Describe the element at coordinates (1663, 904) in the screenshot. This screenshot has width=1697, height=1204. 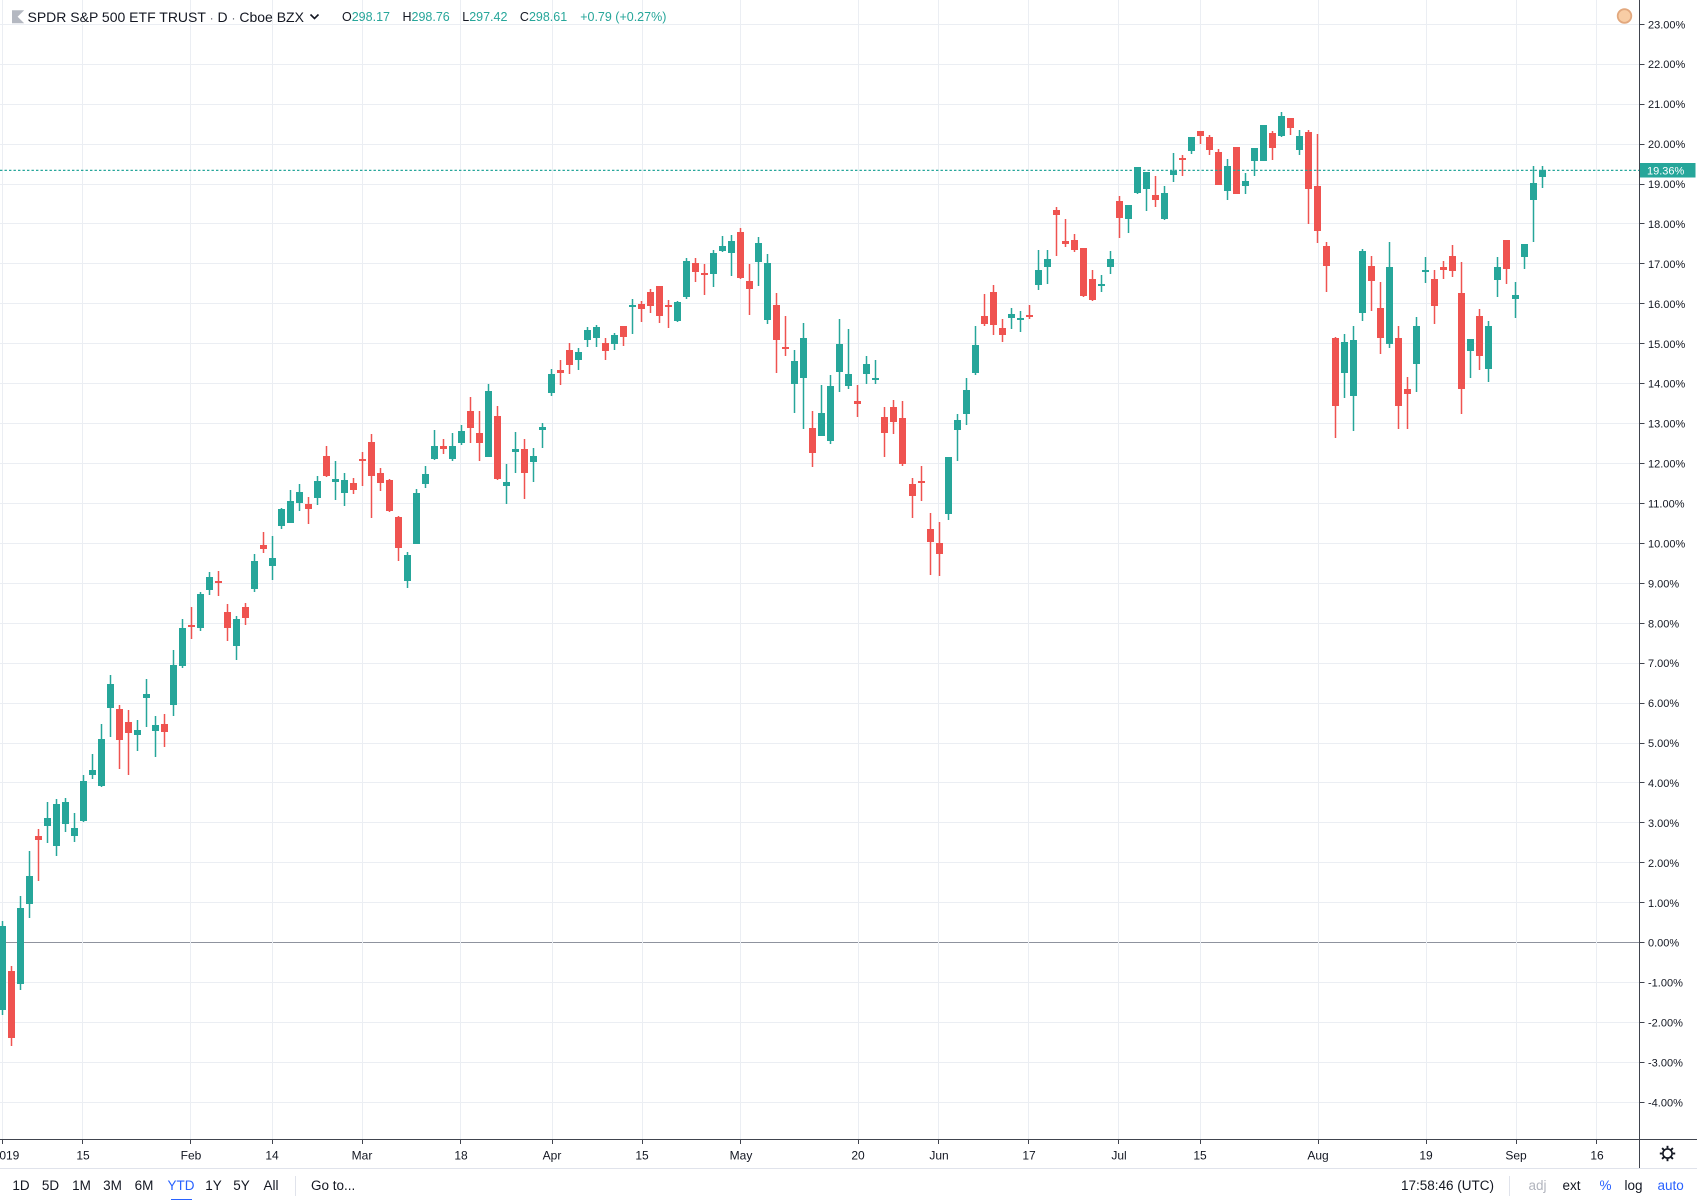
I see `svg-text: 1.00%` at that location.